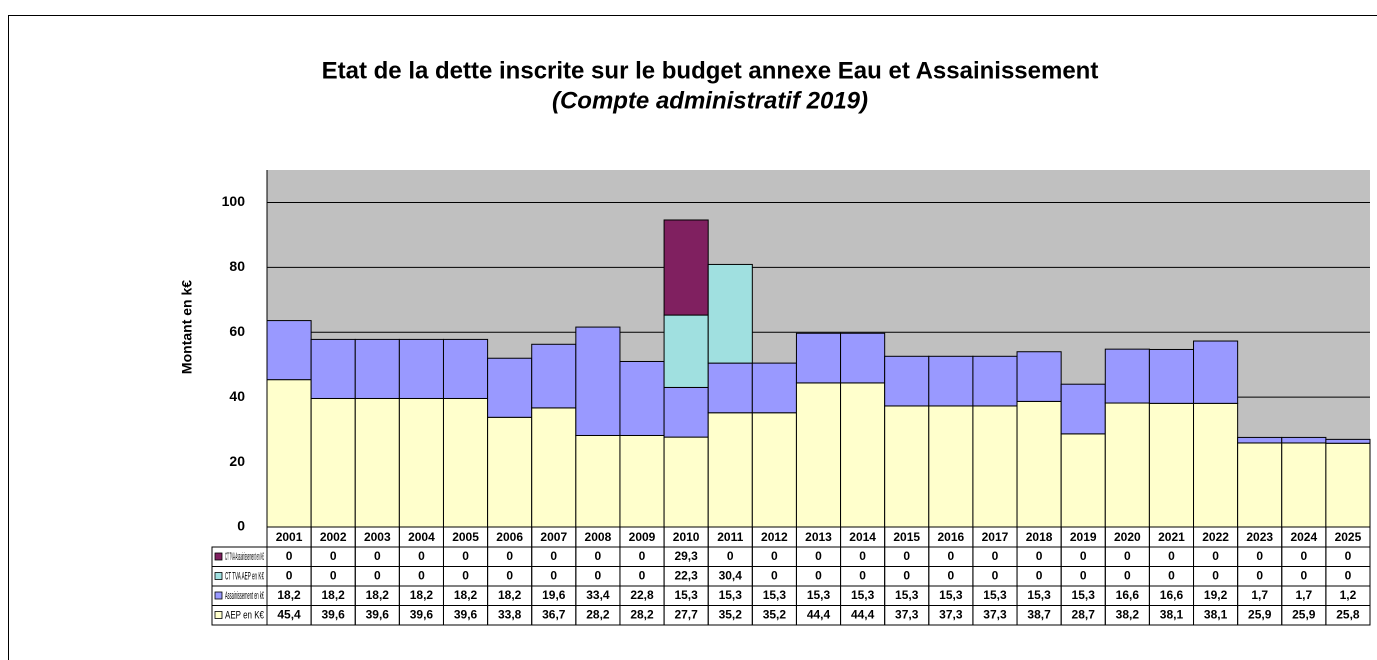  I want to click on data-label: 19,6, so click(554, 595).